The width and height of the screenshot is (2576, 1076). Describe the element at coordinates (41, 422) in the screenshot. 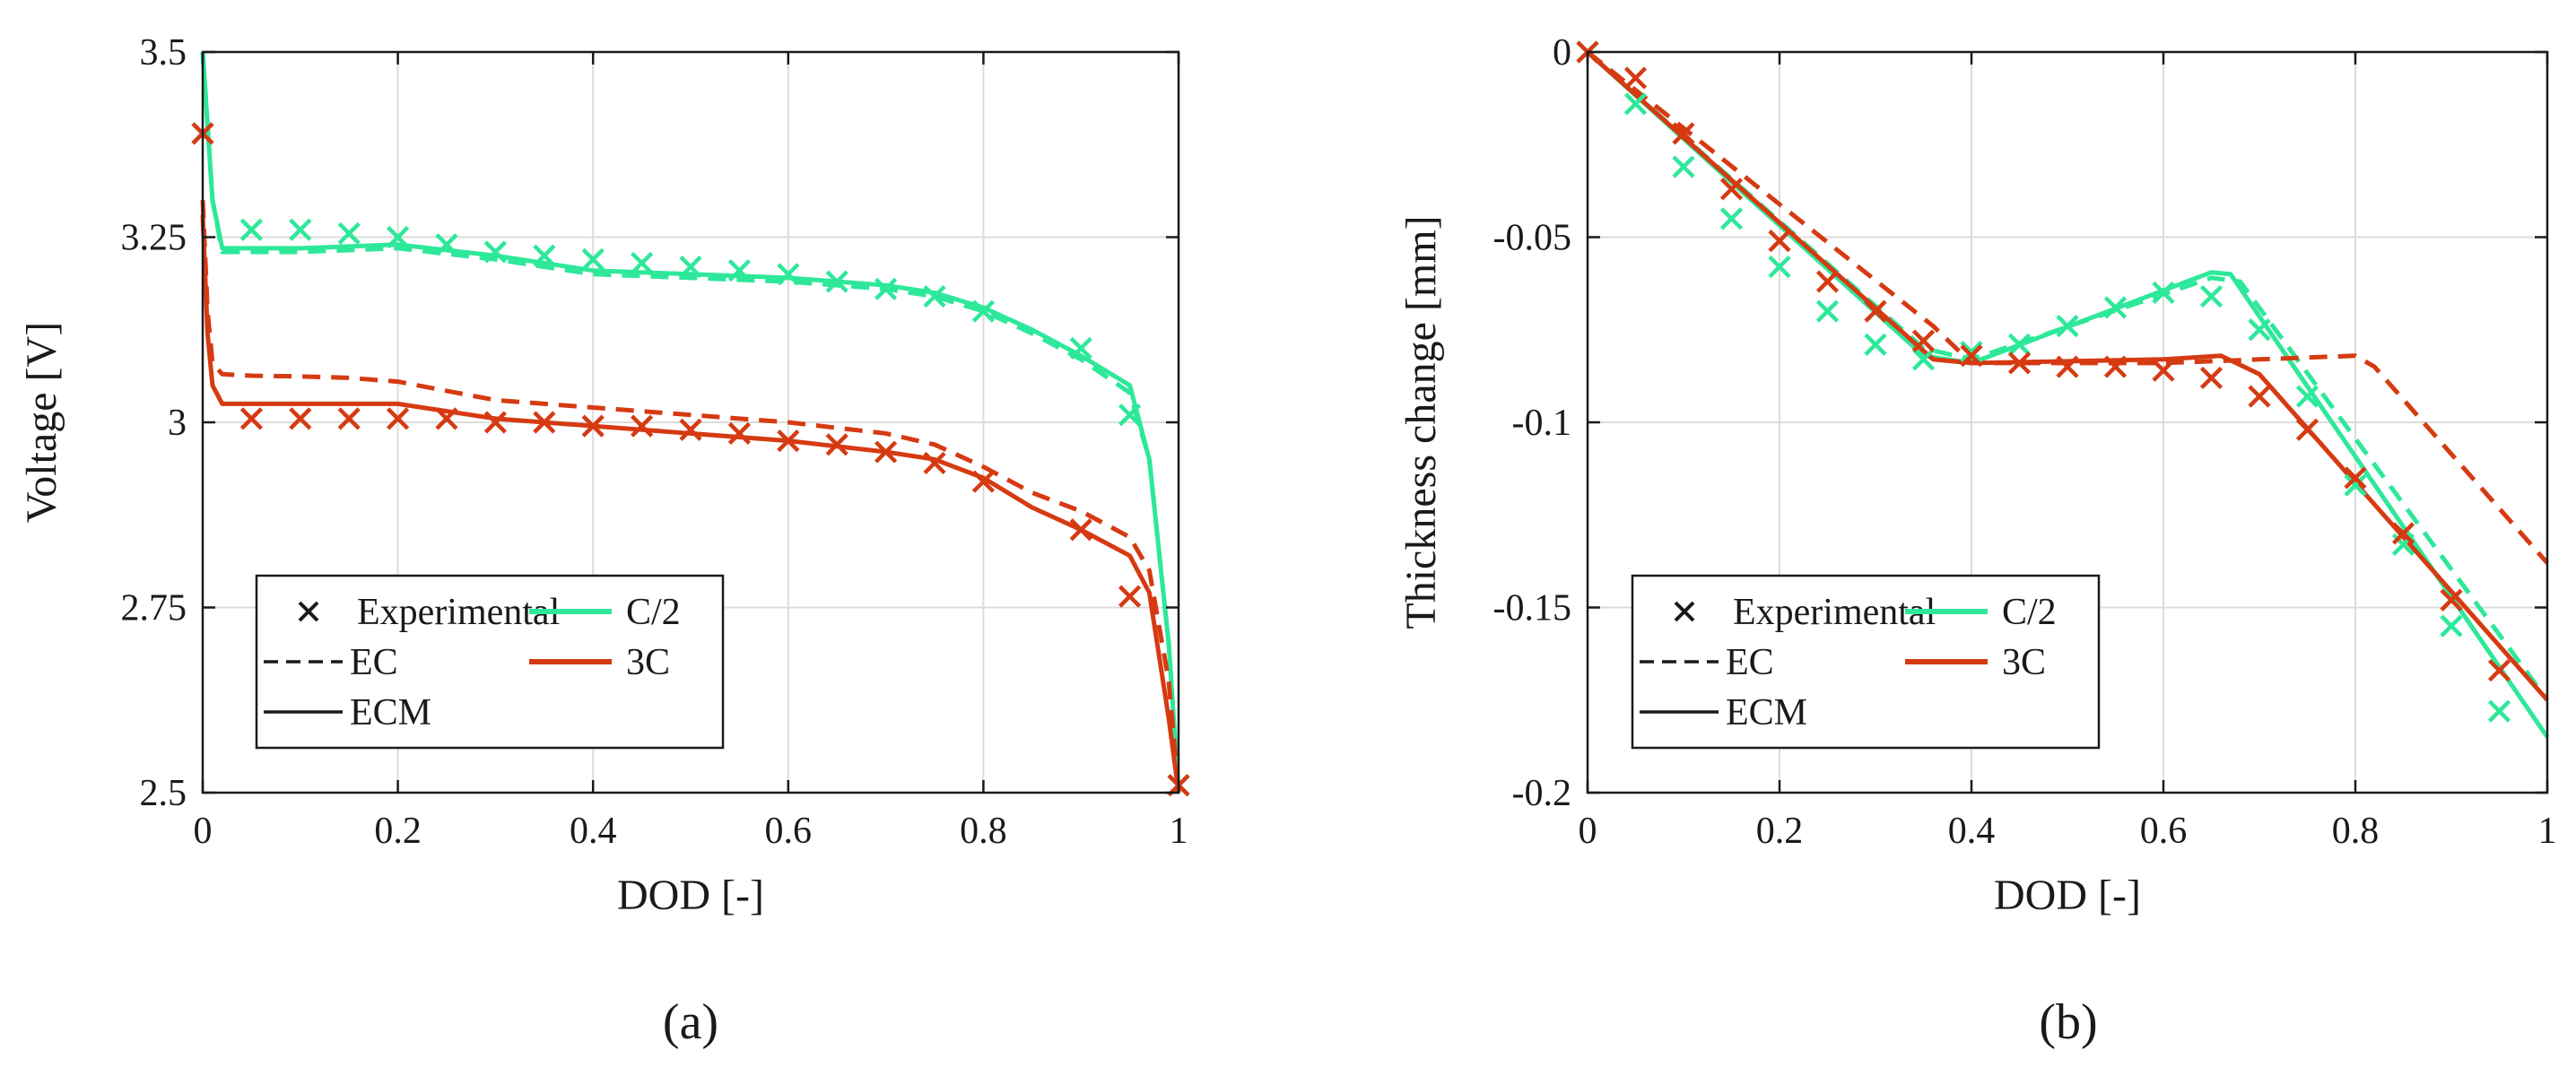

I see `y-axis-label: Voltage [V]` at that location.